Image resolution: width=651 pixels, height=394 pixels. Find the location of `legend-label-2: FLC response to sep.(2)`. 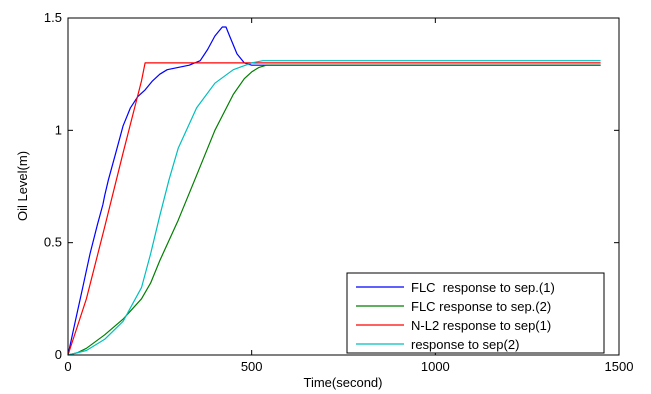

legend-label-2: FLC response to sep.(2) is located at coordinates (481, 306).